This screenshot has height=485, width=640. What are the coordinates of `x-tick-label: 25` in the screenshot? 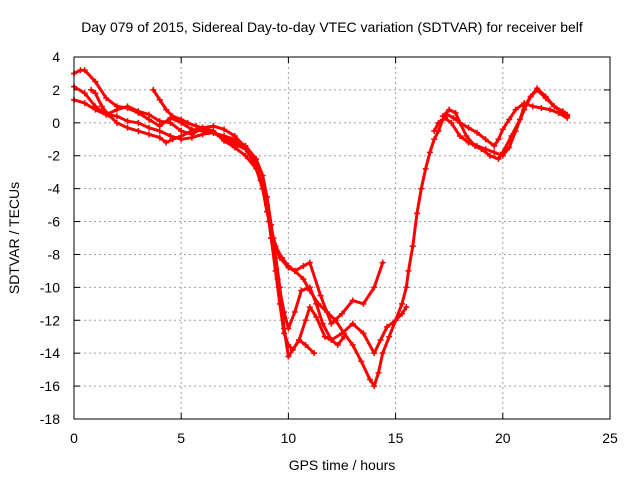 It's located at (610, 438).